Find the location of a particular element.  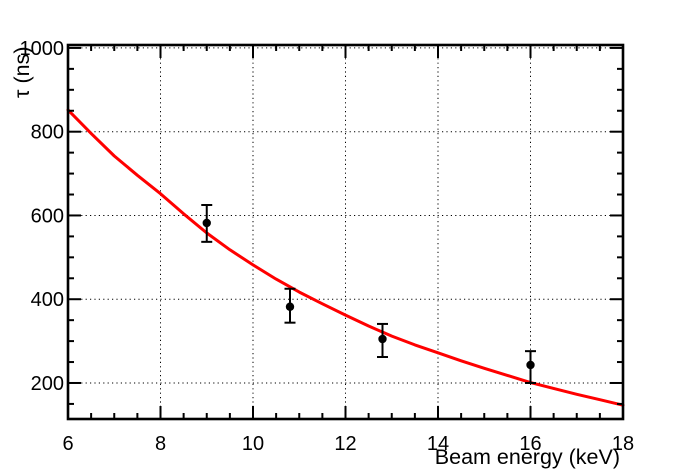

x-tick-label: 10 is located at coordinates (253, 444).